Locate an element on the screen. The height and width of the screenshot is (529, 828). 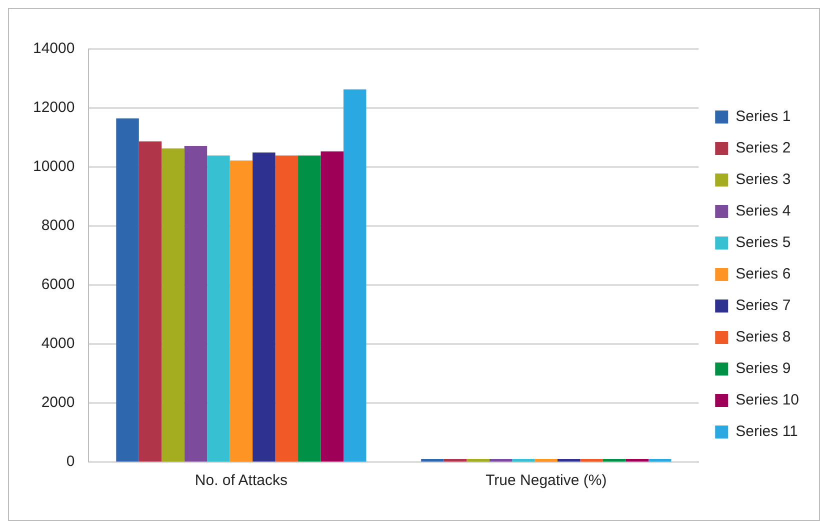
legend-label: Series 2 is located at coordinates (763, 148).